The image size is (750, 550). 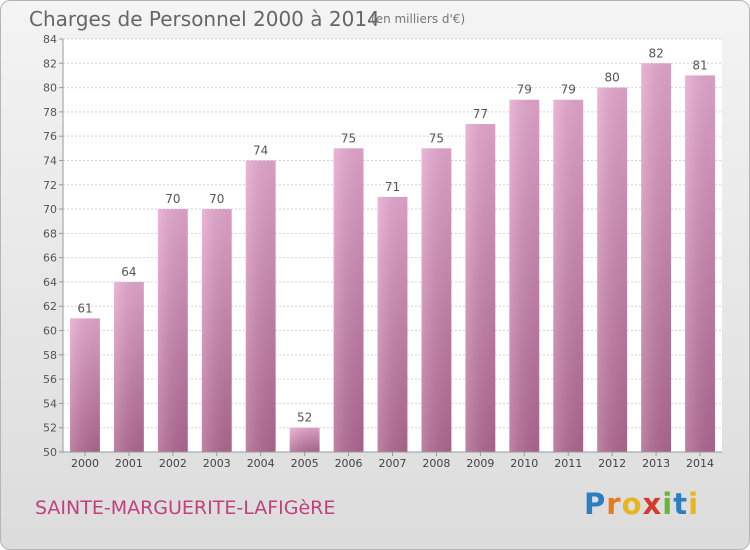 What do you see at coordinates (204, 19) in the screenshot?
I see `chart-title: Charges de Personnel 2000 à 2014` at bounding box center [204, 19].